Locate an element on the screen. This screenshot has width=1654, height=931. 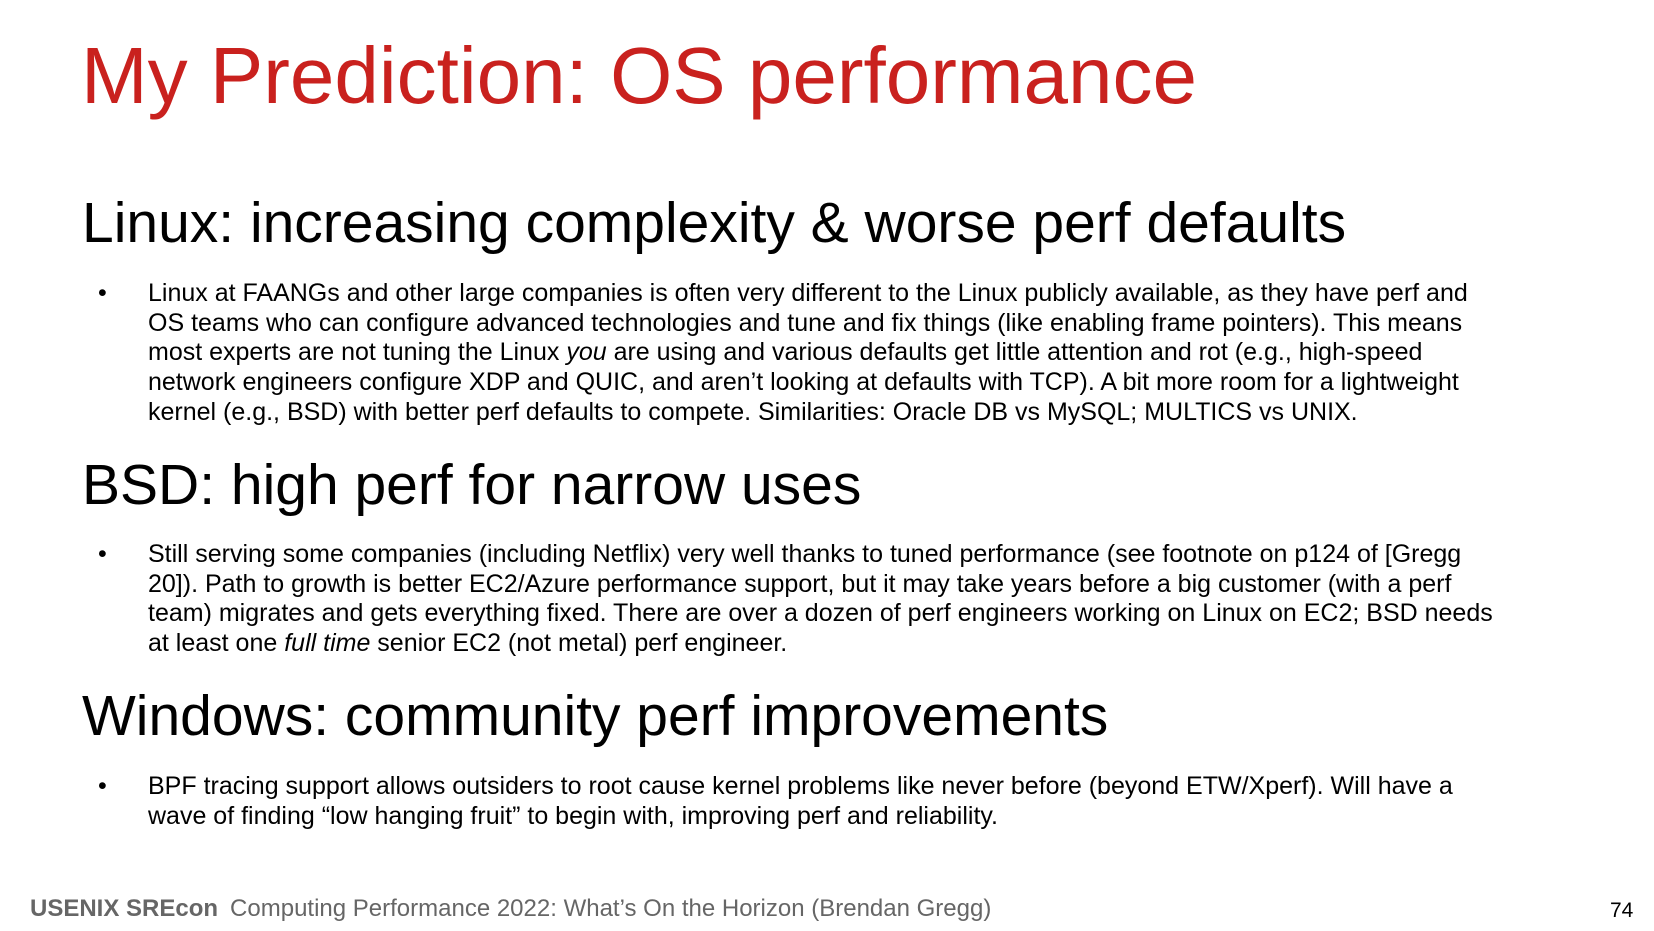
section-heading-windows: Windows: community perf improvements is located at coordinates (595, 716).